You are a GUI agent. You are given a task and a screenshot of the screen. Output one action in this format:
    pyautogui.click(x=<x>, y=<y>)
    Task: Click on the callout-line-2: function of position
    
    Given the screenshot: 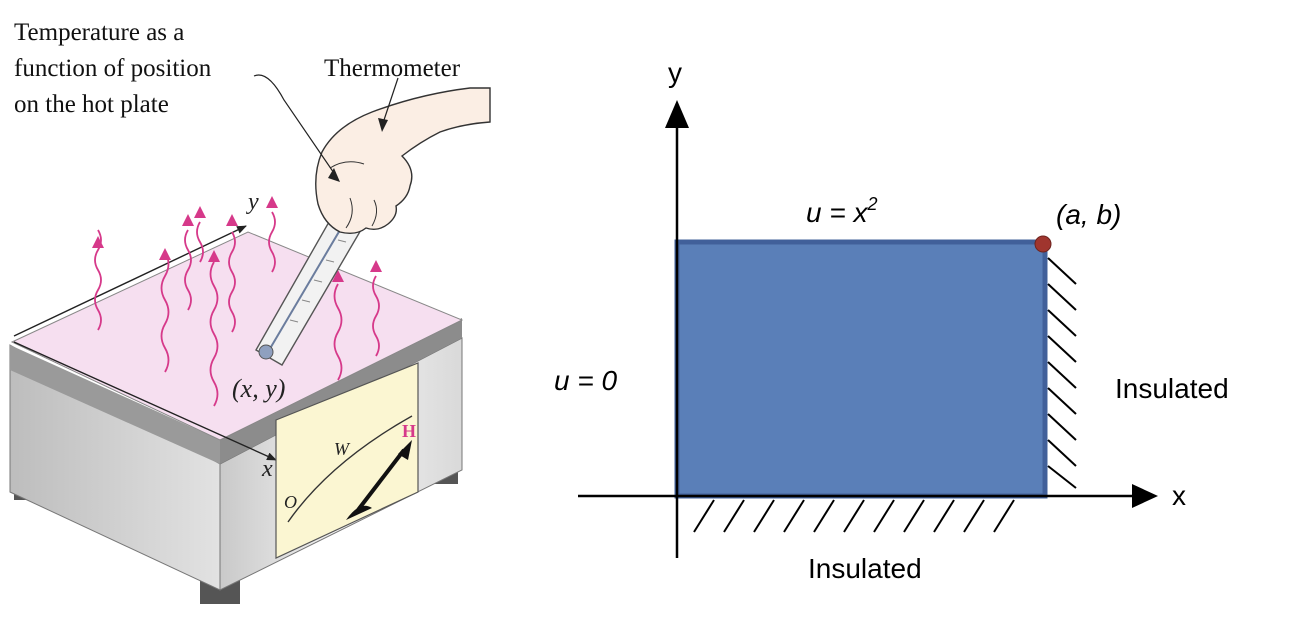 What is the action you would take?
    pyautogui.click(x=113, y=68)
    